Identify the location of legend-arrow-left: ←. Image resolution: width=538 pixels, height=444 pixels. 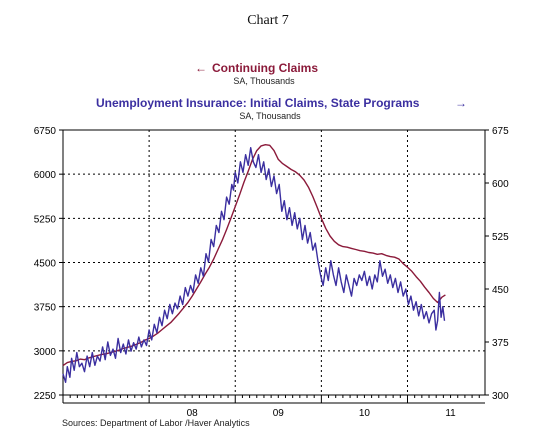
(201, 68).